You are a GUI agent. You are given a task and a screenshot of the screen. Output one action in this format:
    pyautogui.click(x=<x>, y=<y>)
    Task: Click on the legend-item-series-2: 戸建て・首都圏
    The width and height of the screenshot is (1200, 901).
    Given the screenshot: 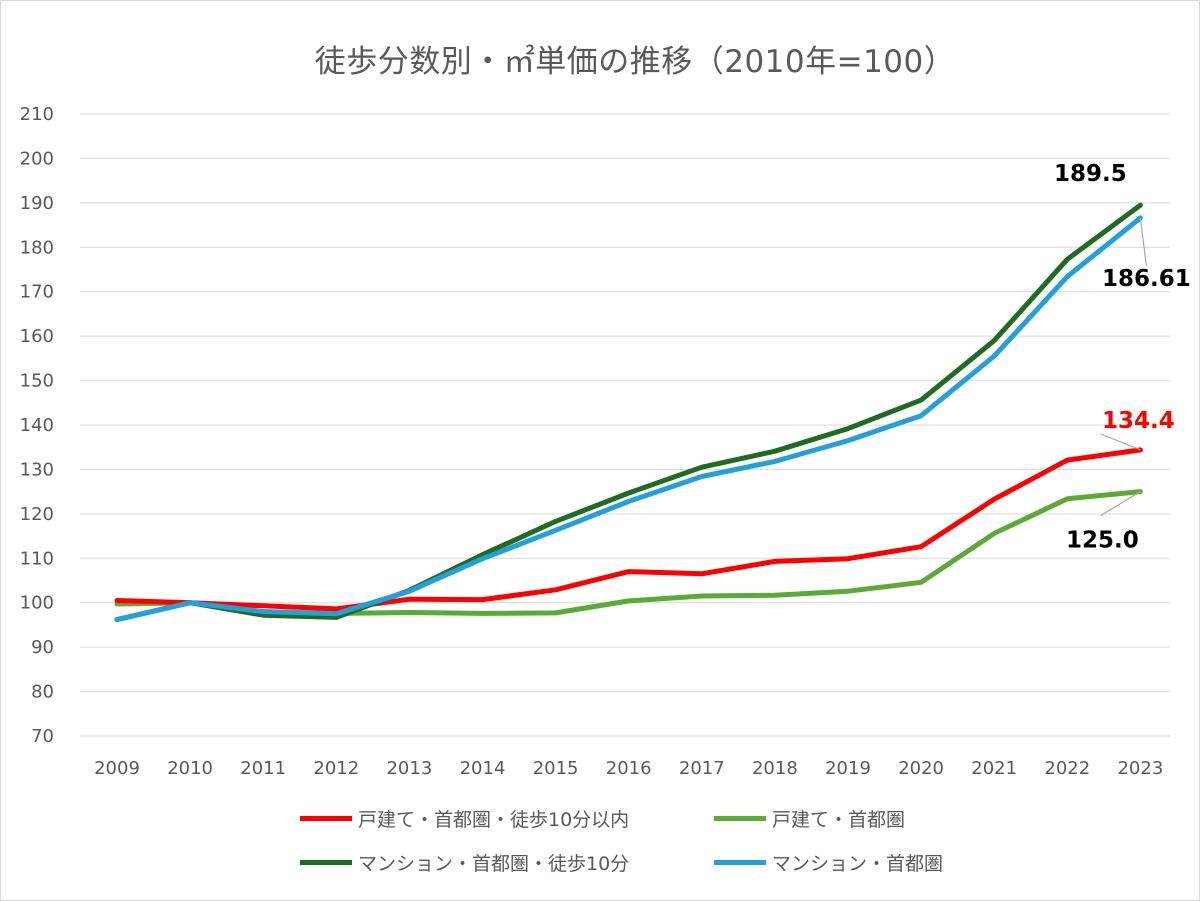 What is the action you would take?
    pyautogui.click(x=809, y=818)
    